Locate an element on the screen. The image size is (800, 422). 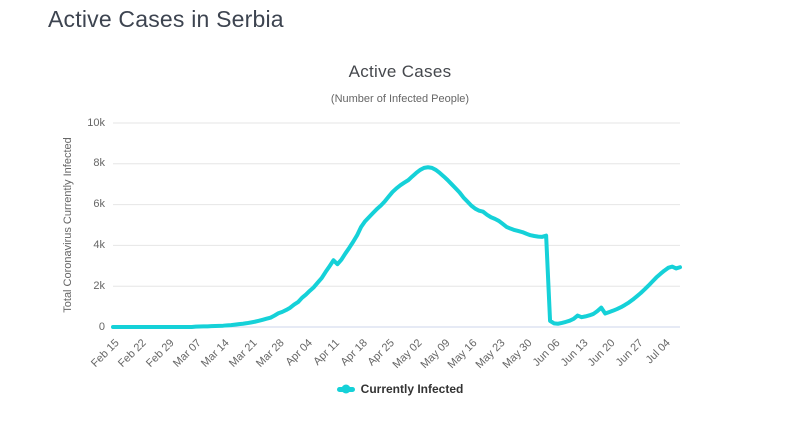
legend-label: Currently Infected is located at coordinates (412, 389).